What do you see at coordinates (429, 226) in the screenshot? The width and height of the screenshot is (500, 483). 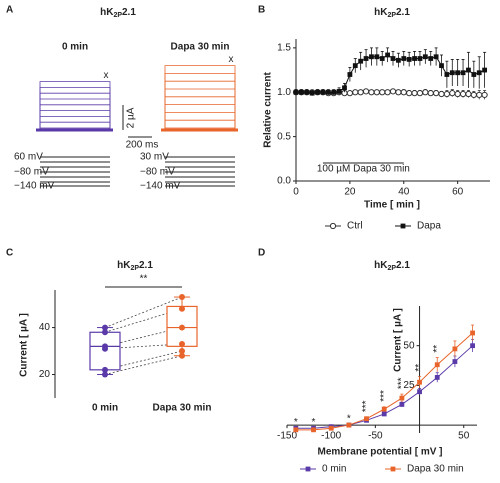 I see `legend-label: Dapa` at bounding box center [429, 226].